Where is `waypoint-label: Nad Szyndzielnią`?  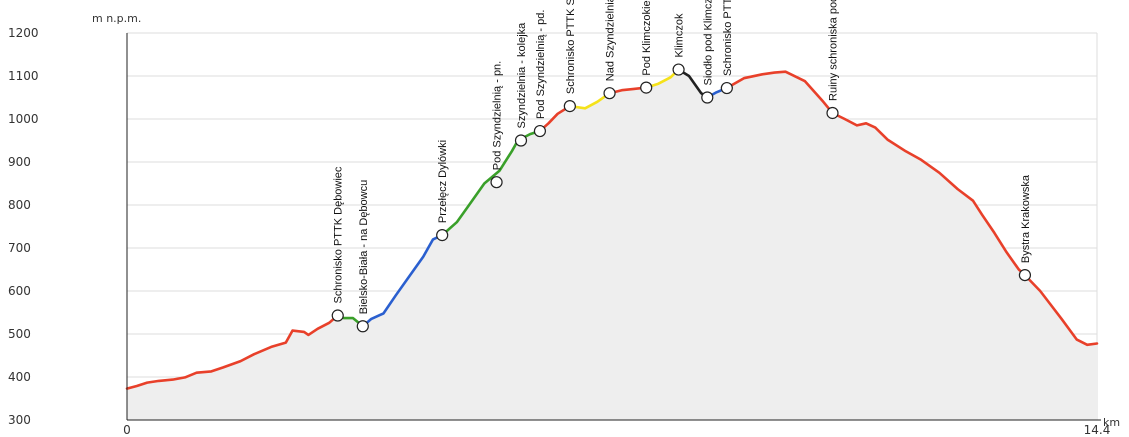
waypoint-label: Nad Szyndzielnią is located at coordinates (611, 40).